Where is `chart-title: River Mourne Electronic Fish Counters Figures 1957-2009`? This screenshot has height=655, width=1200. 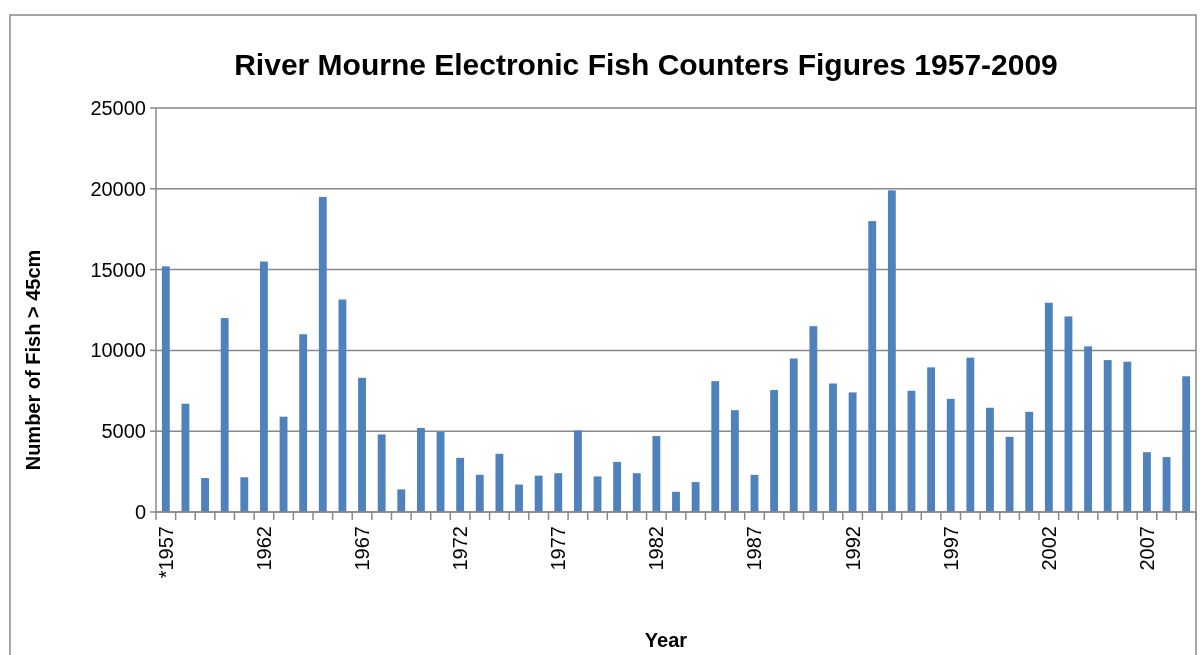 chart-title: River Mourne Electronic Fish Counters Figures 1957-2009 is located at coordinates (646, 64).